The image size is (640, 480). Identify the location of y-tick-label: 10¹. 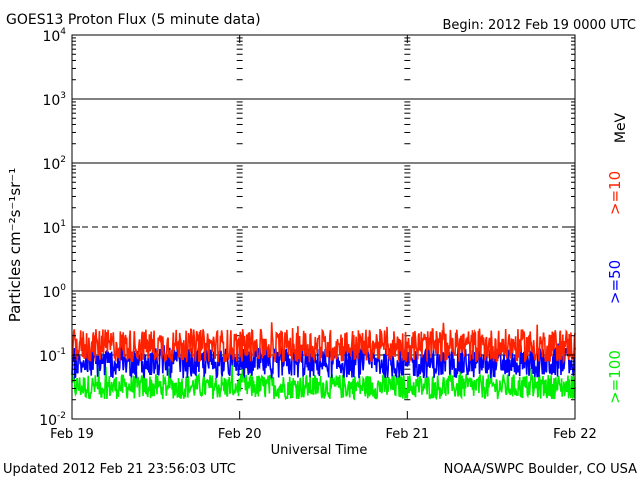
(54, 228).